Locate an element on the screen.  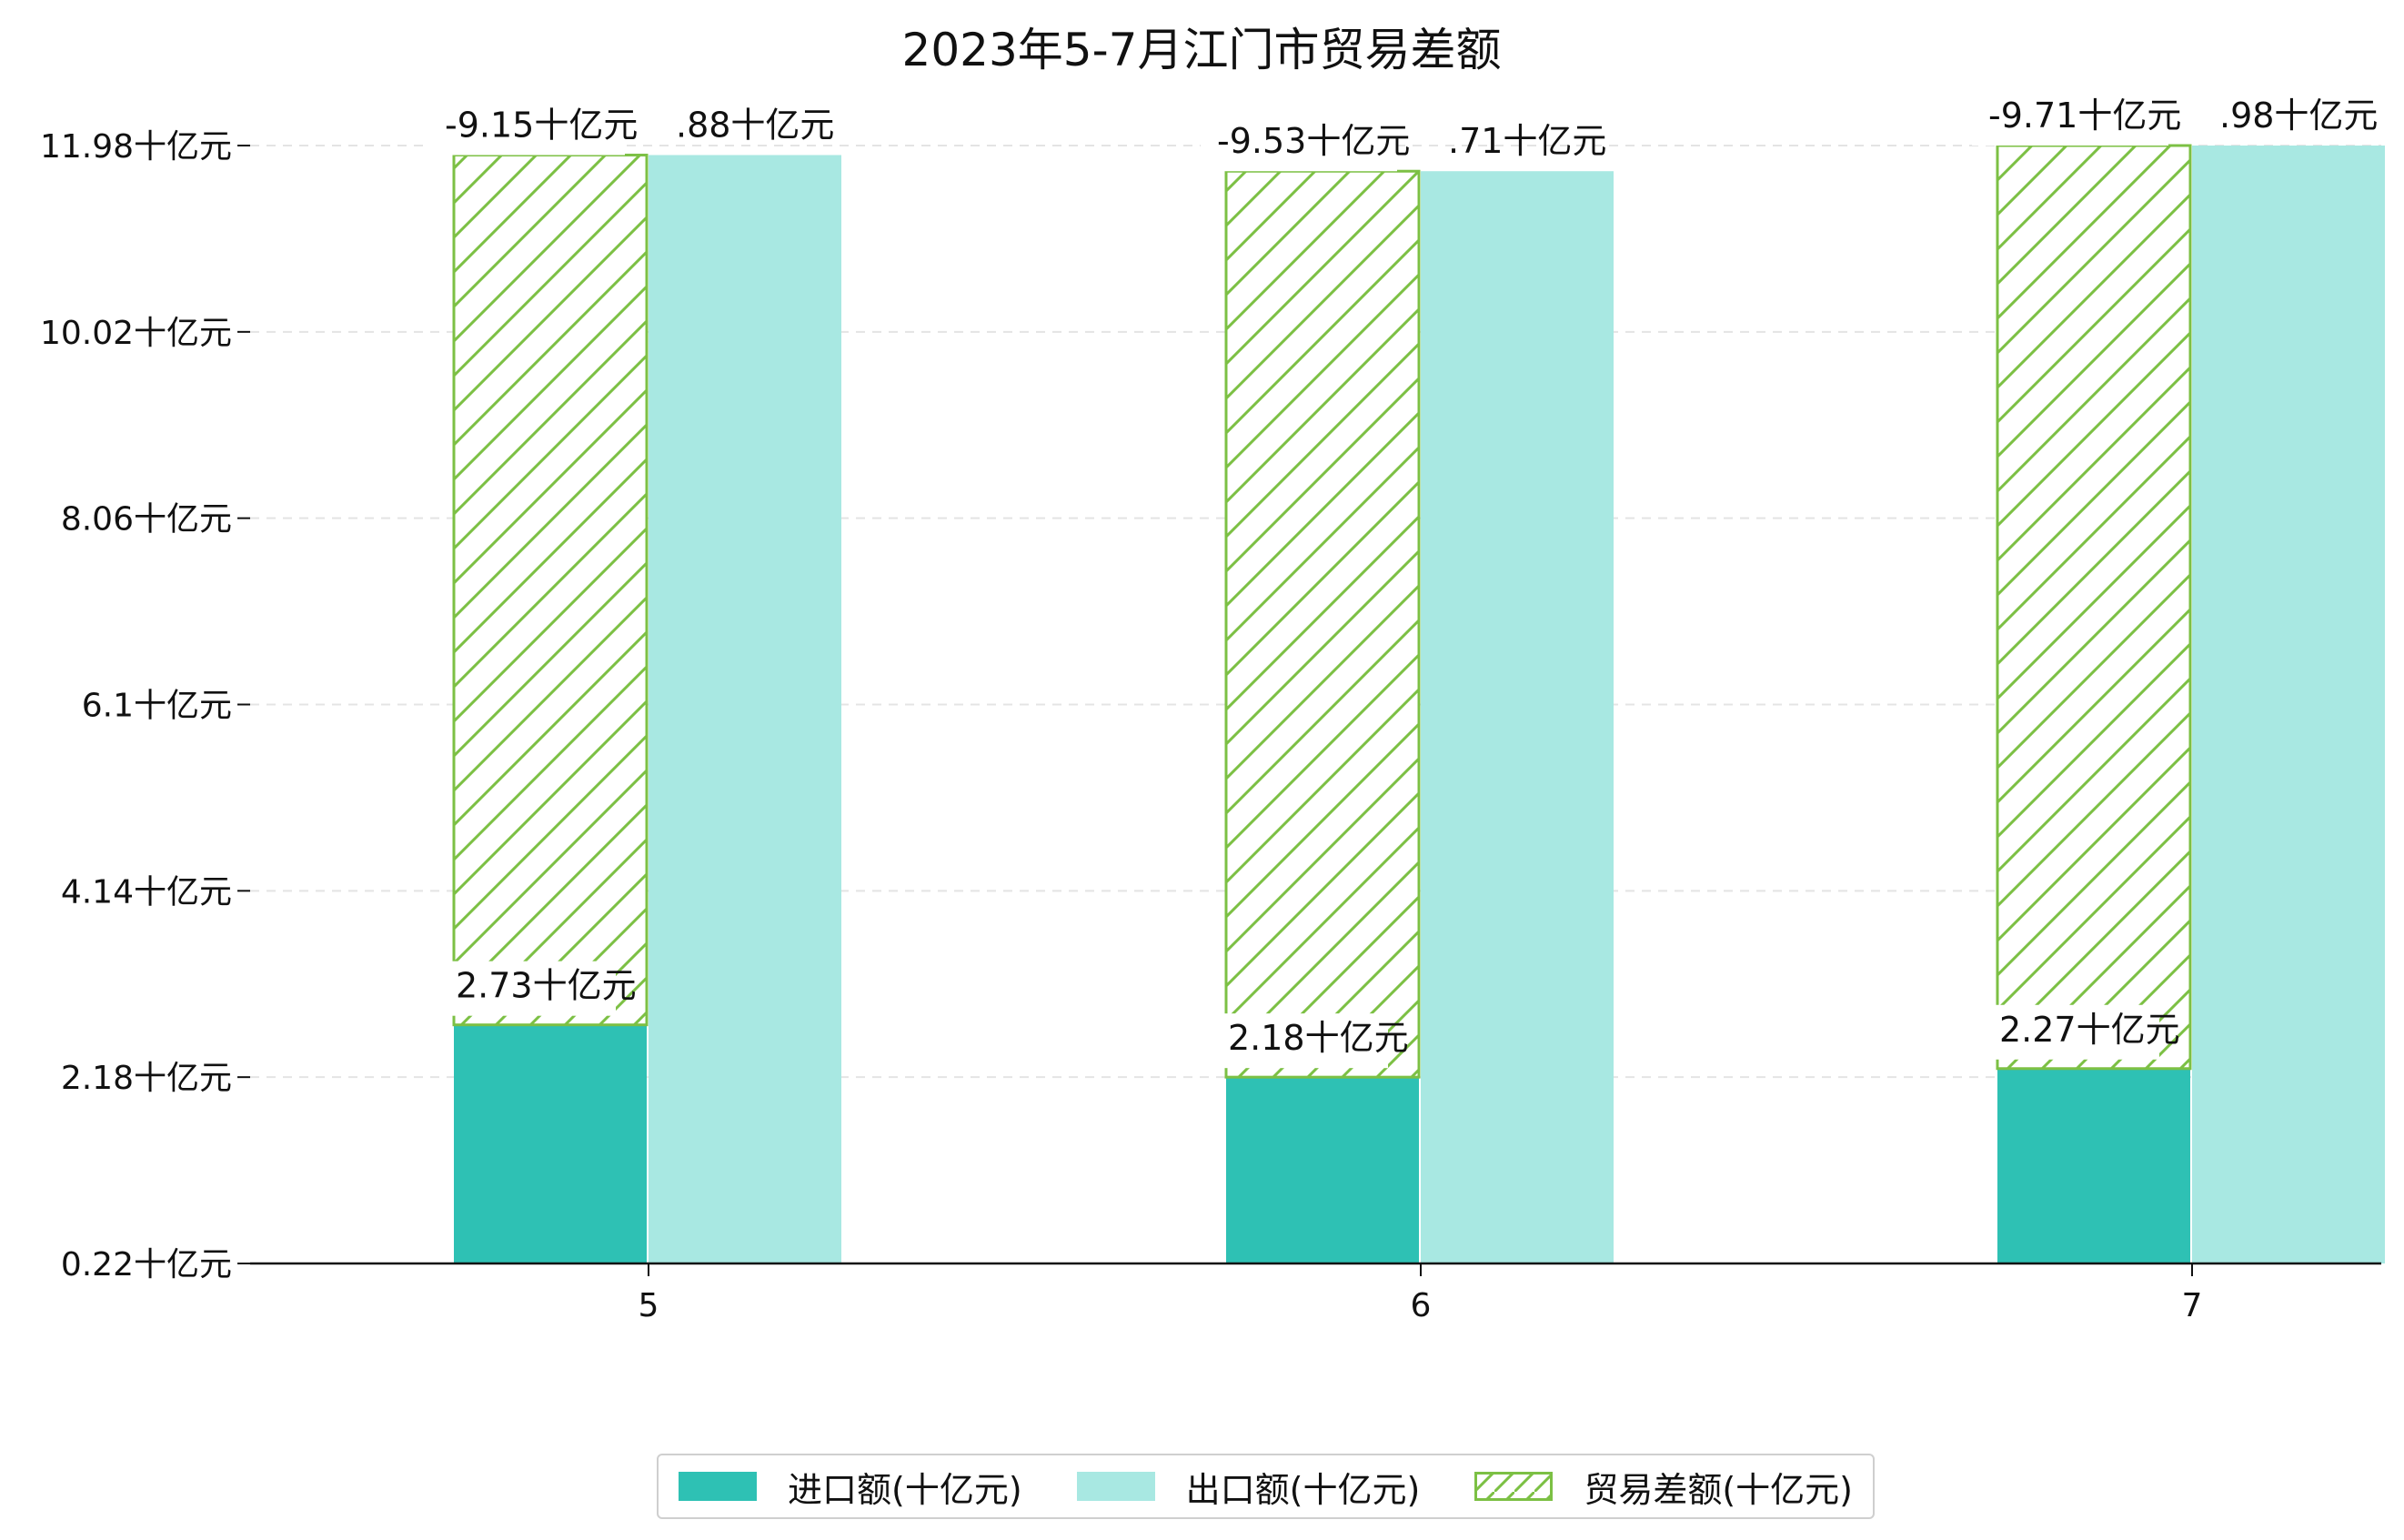
legend-swatch-import is located at coordinates (718, 1486).